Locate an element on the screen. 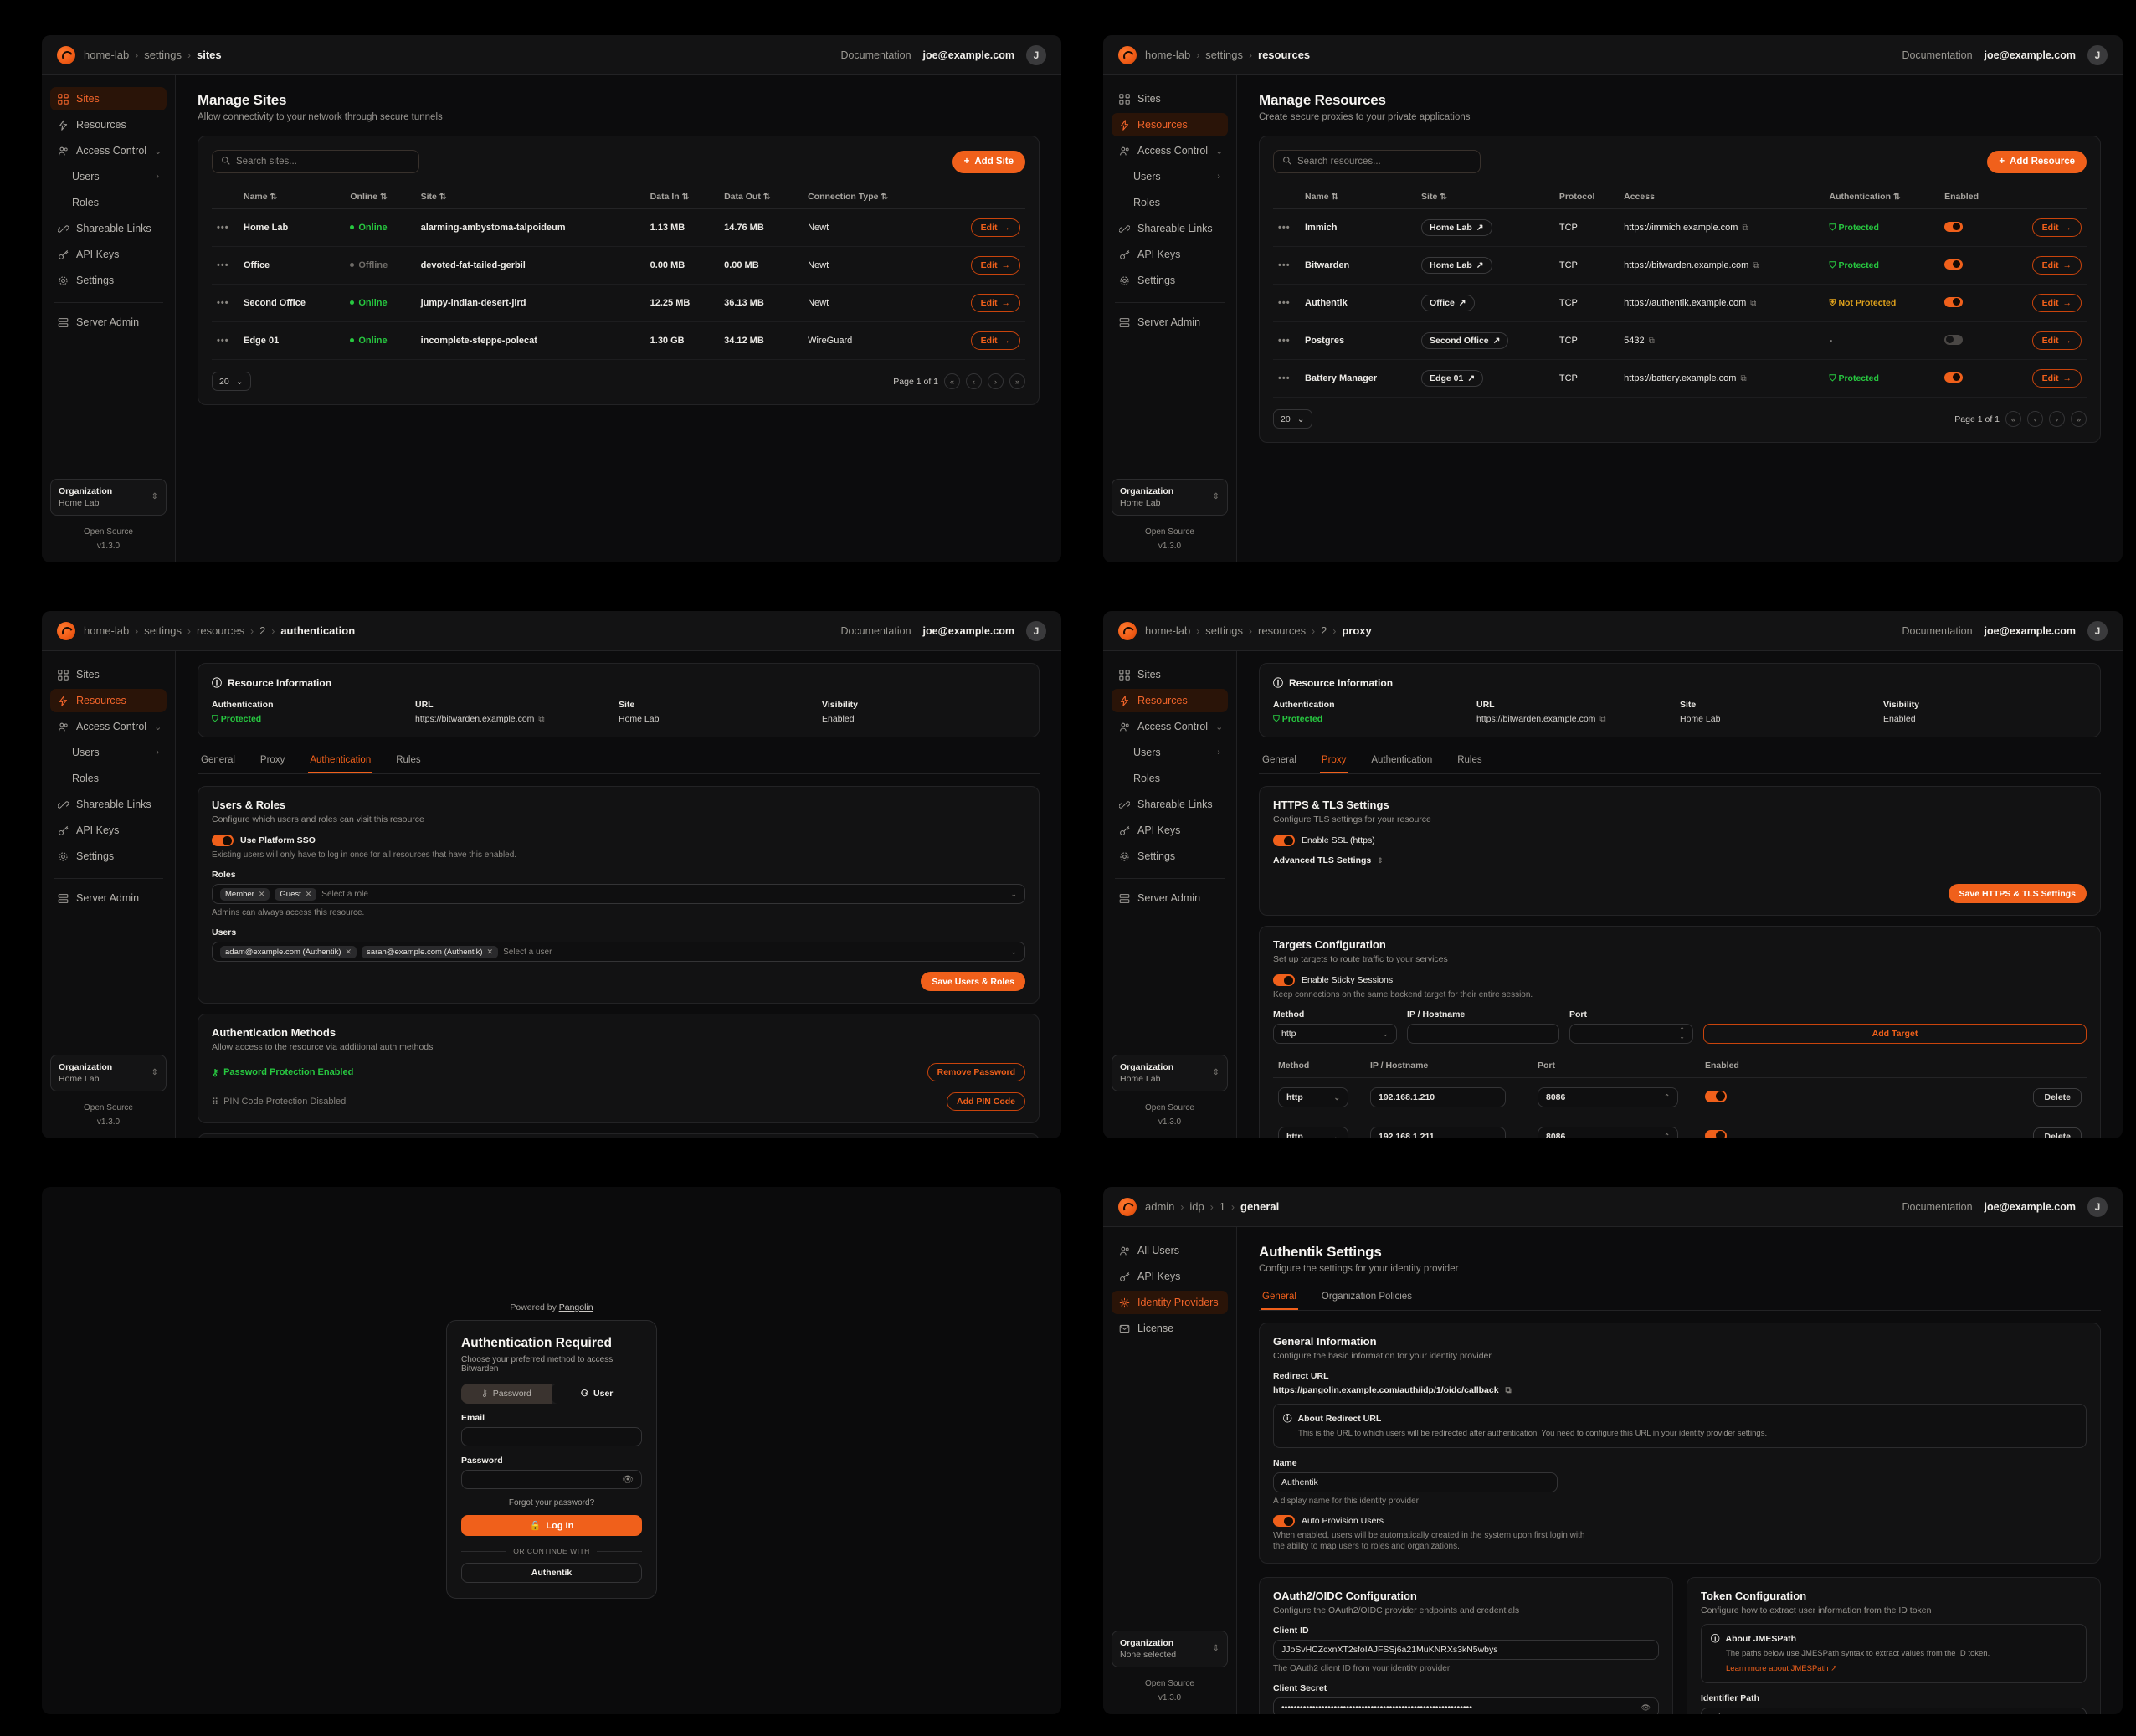 This screenshot has height=1736, width=2136. auto-provision-toggle is located at coordinates (1284, 1521).